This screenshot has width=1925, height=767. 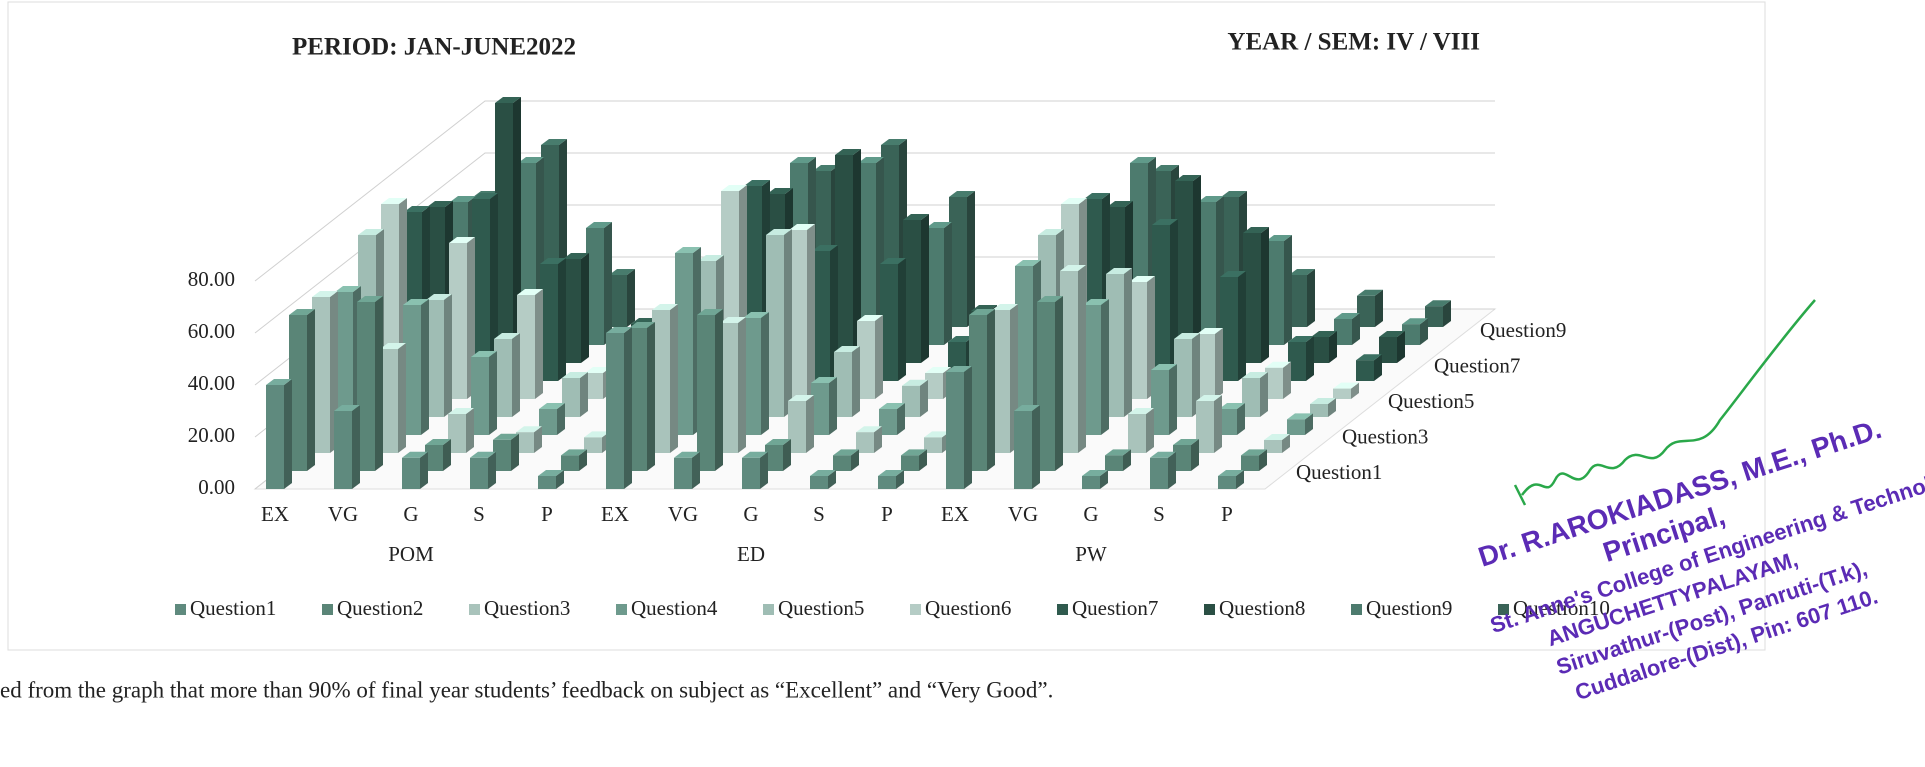 What do you see at coordinates (955, 514) in the screenshot?
I see `x-tick-label: EX` at bounding box center [955, 514].